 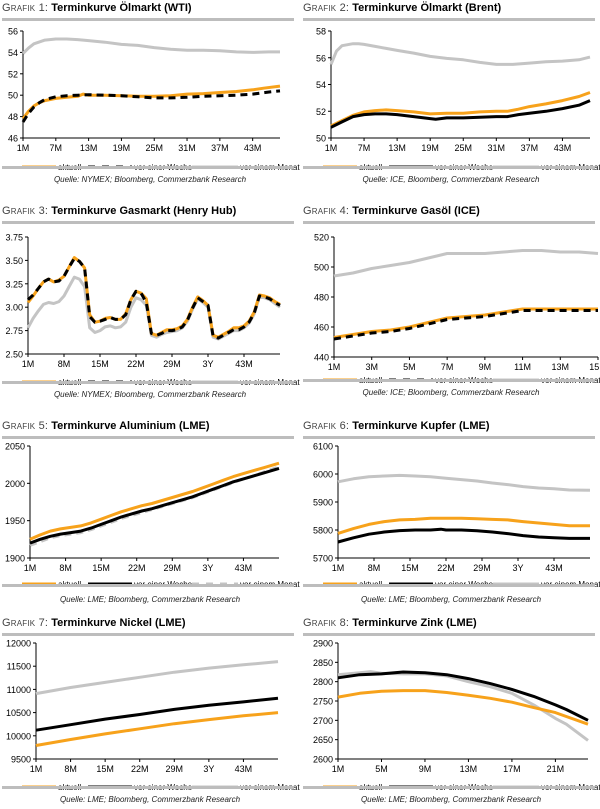 I want to click on y-tick-label: 46, so click(x=13, y=139).